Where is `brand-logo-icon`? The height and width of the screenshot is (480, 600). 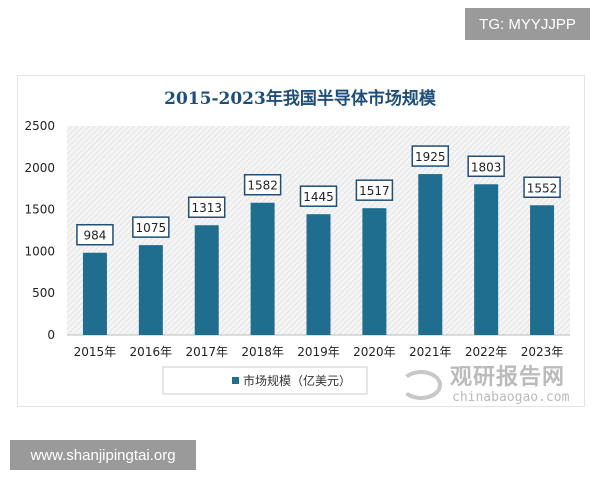
brand-logo-icon is located at coordinates (421, 385).